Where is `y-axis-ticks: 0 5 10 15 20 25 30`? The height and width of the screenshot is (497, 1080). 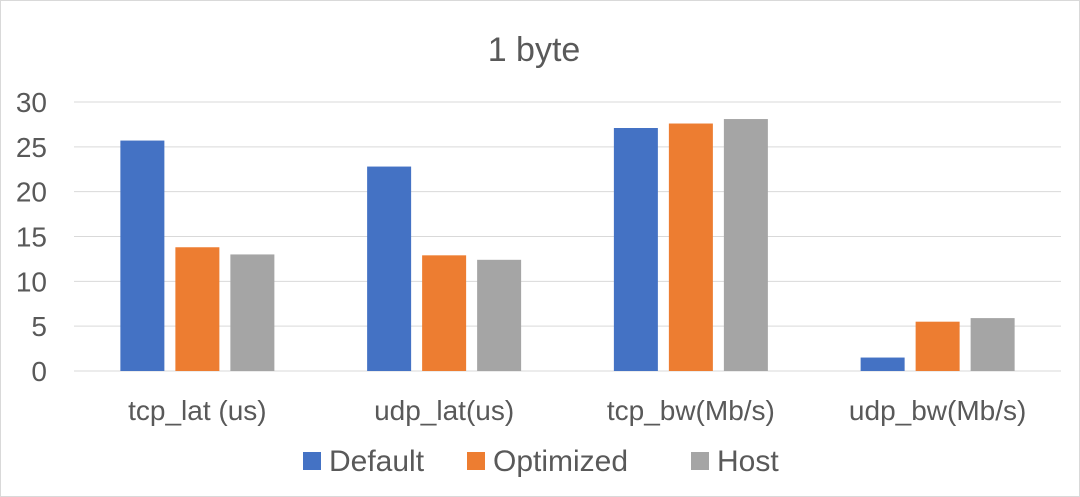
y-axis-ticks: 0 5 10 15 20 25 30 is located at coordinates (31, 237).